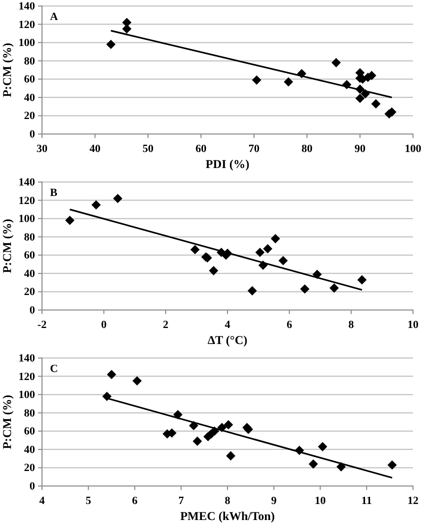 This screenshot has height=529, width=421. What do you see at coordinates (413, 501) in the screenshot?
I see `x-tick-label: 12` at bounding box center [413, 501].